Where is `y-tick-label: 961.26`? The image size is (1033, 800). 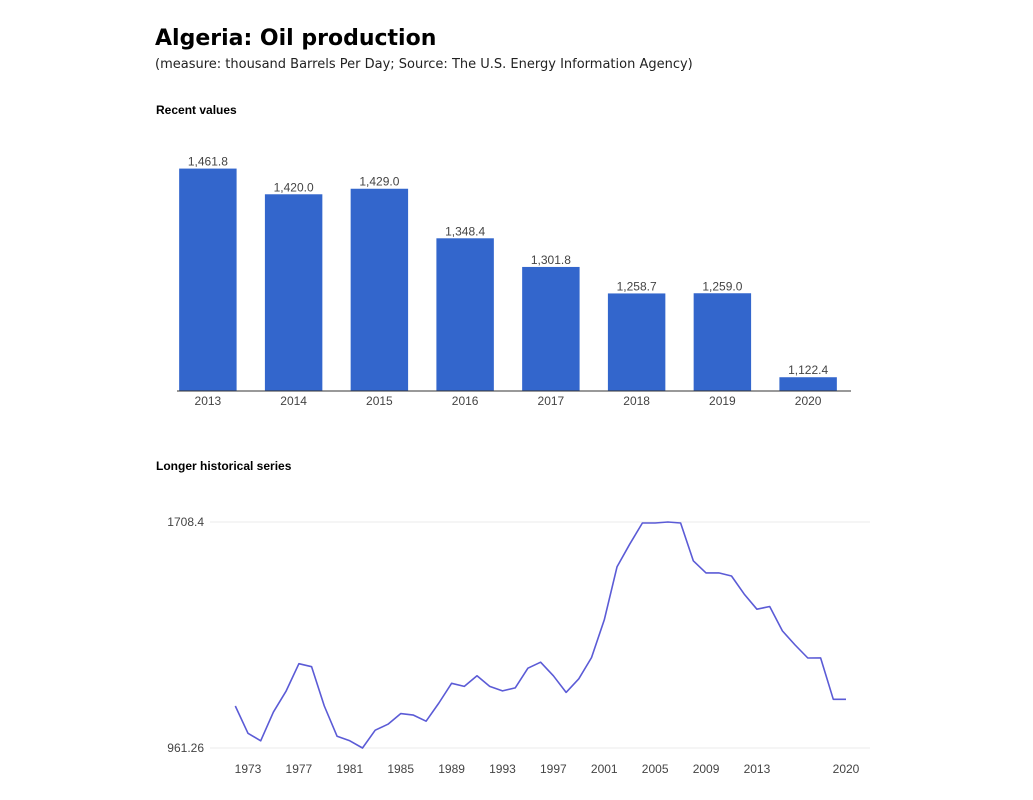
y-tick-label: 961.26 is located at coordinates (185, 748).